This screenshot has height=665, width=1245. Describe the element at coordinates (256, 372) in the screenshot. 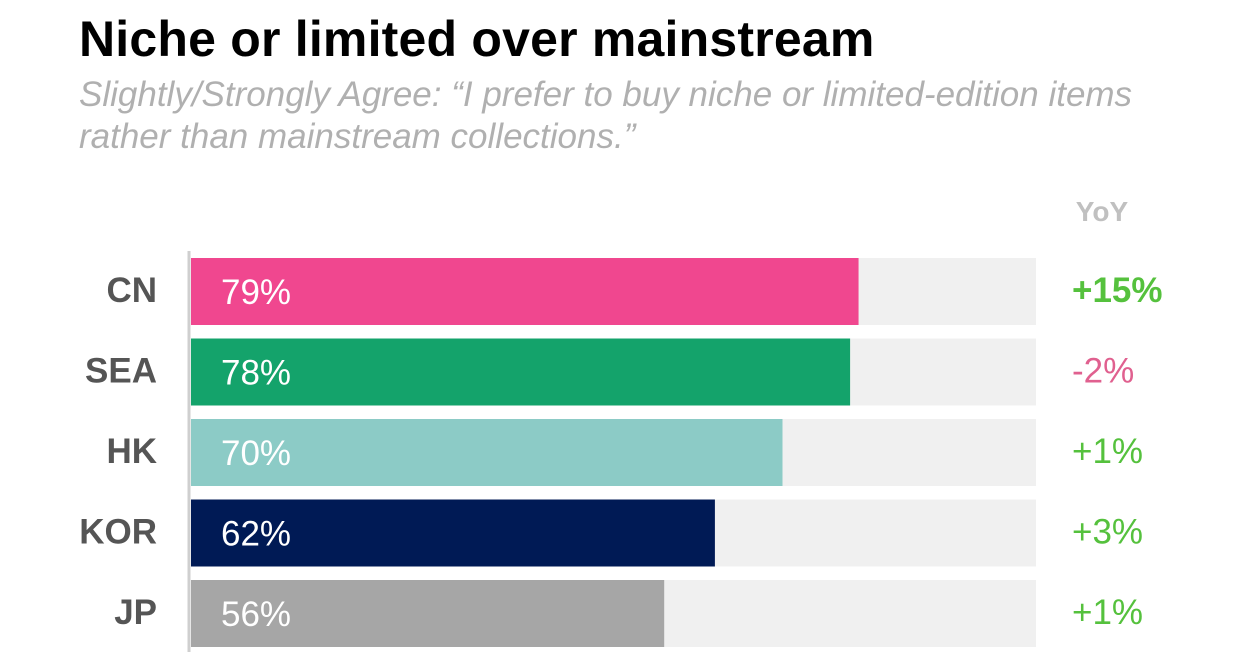

I see `value-label: 78%` at that location.